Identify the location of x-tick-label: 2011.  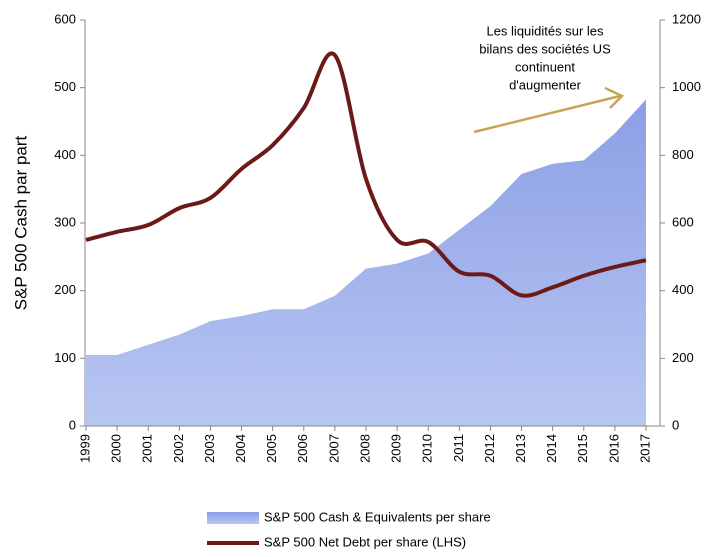
(458, 448).